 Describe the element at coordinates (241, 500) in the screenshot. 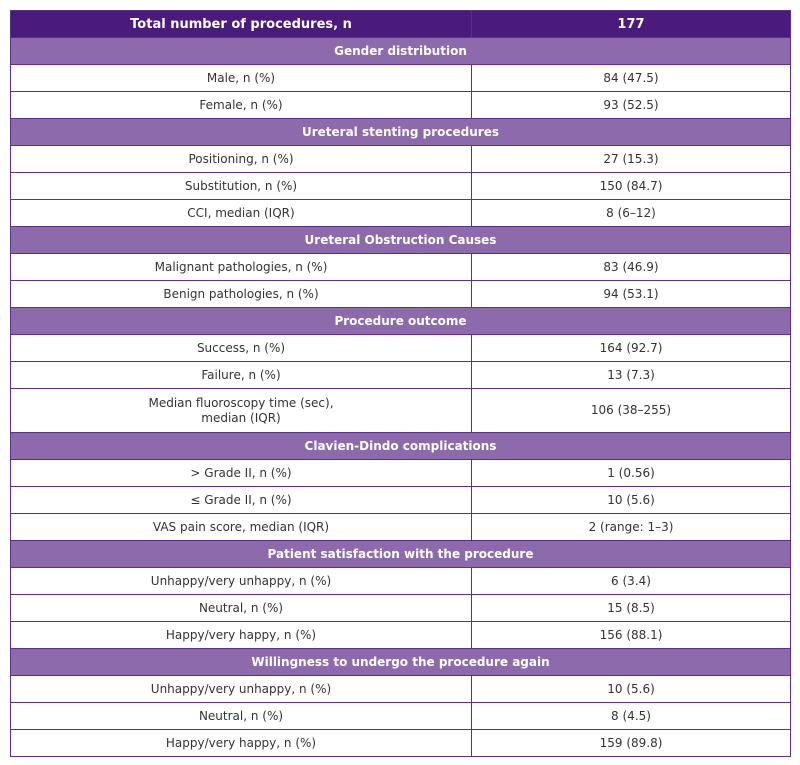

I see `row-label: ≤ Grade II, n (%)` at that location.